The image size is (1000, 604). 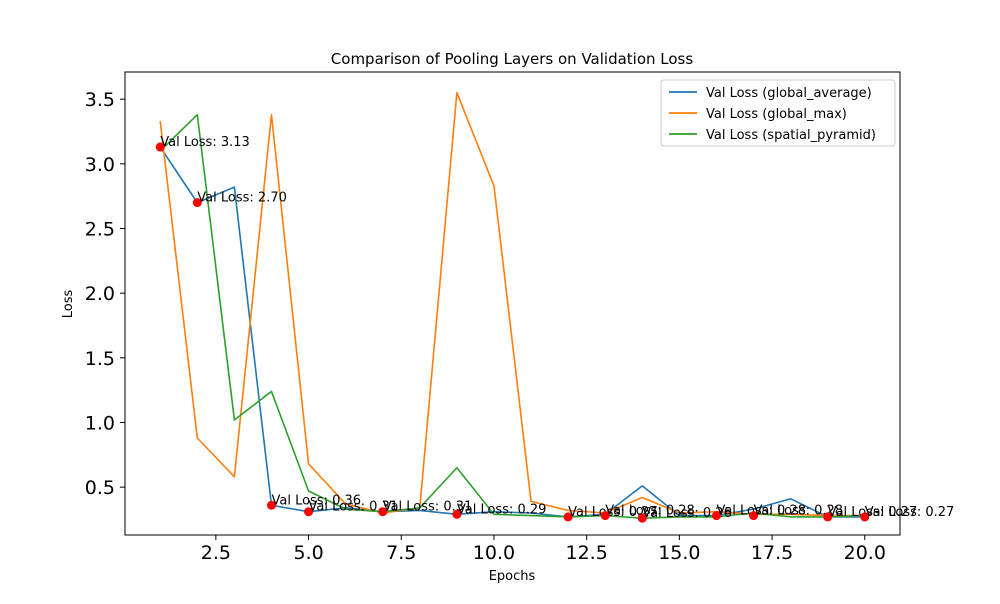 What do you see at coordinates (100, 100) in the screenshot?
I see `y-tick-label: 3.5` at bounding box center [100, 100].